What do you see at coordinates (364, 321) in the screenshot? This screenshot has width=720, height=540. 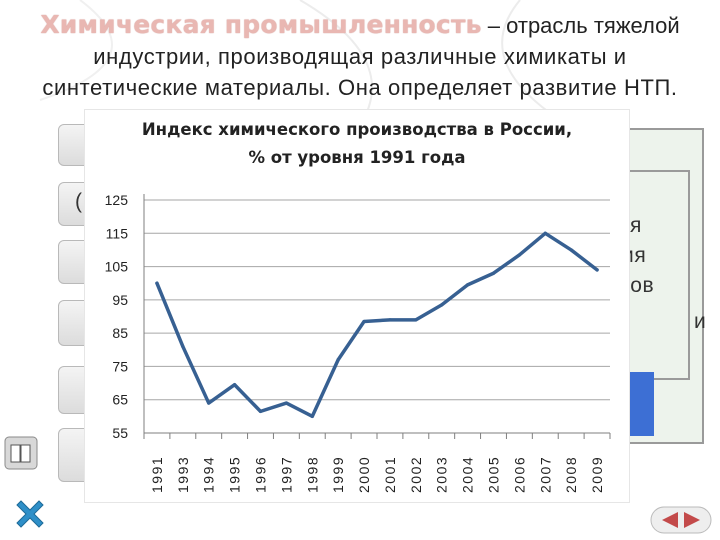 I see `data-point-2000` at bounding box center [364, 321].